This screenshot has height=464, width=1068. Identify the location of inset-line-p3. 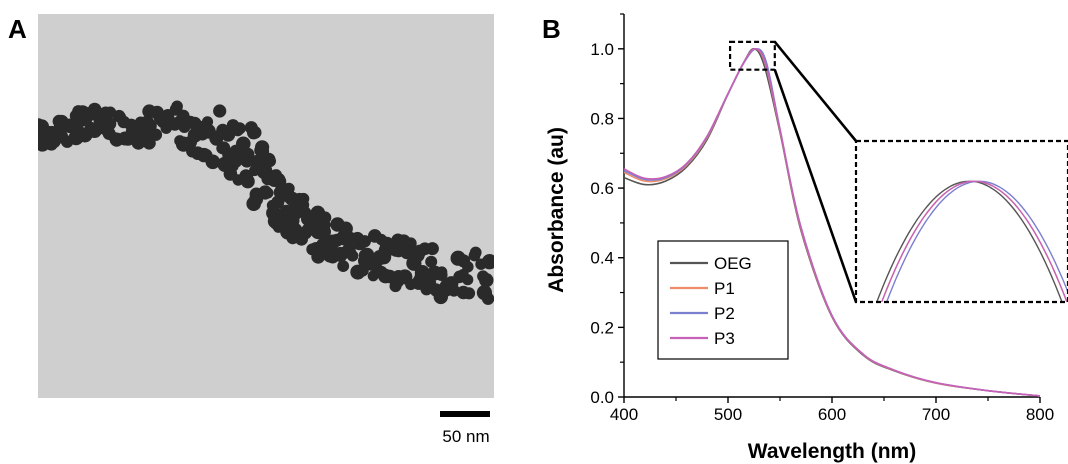
(974, 241).